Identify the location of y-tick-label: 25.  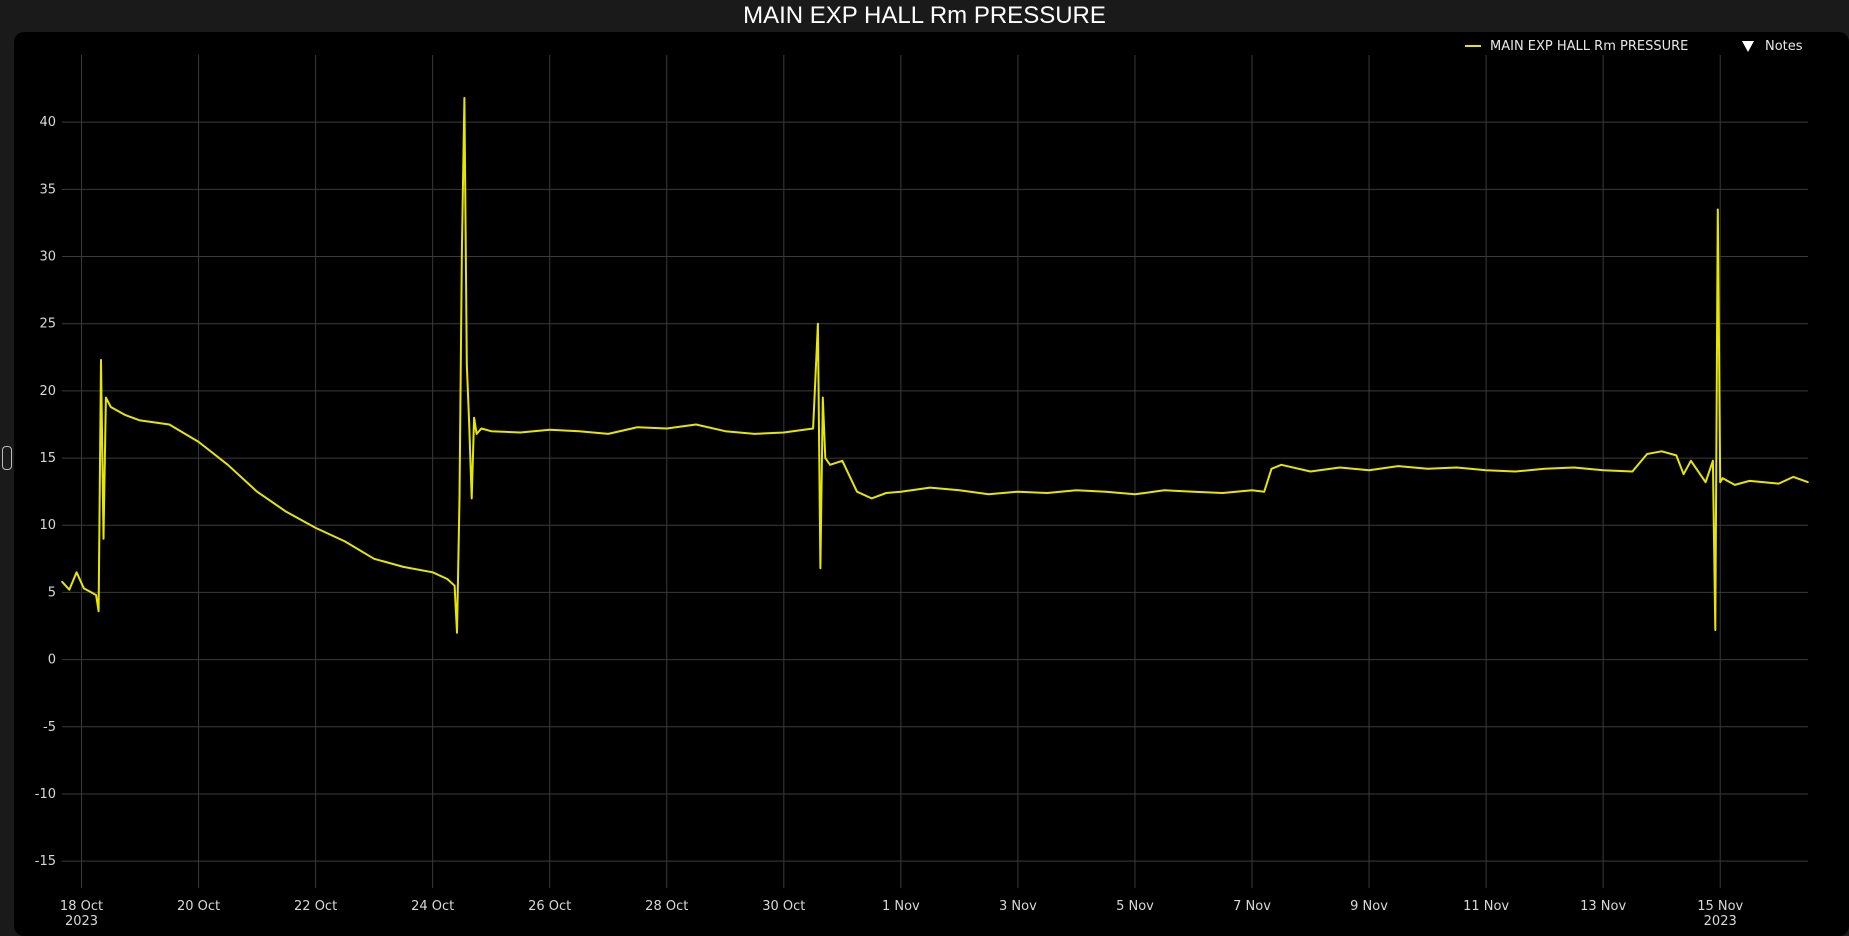
(47, 324).